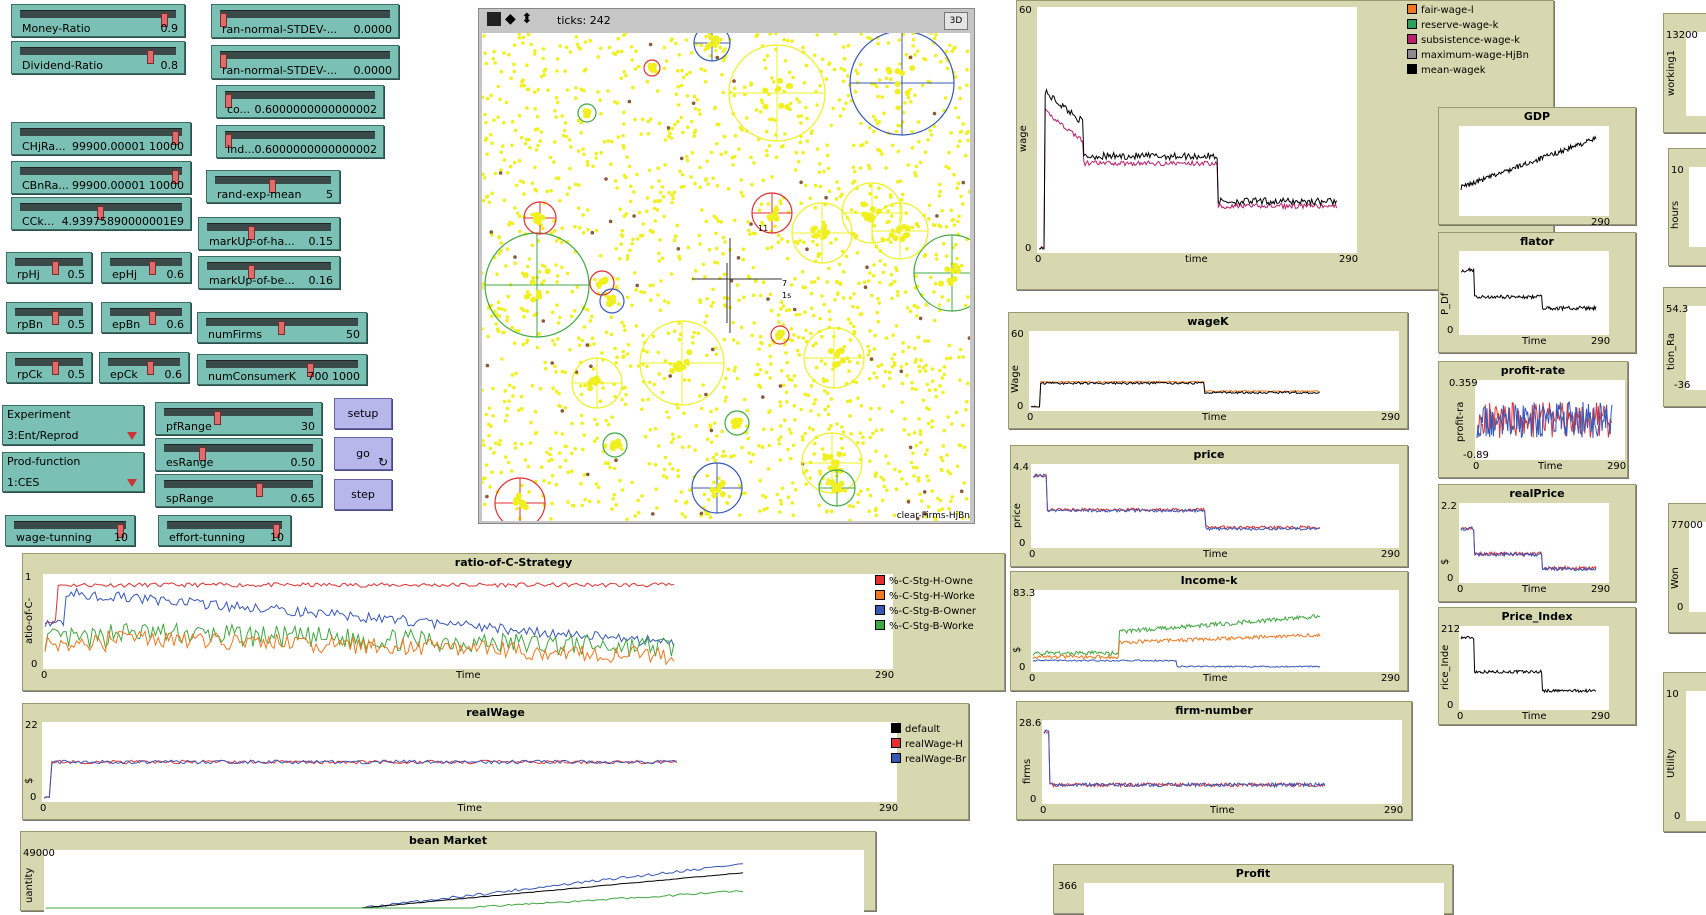  What do you see at coordinates (1684, 73) in the screenshot?
I see `plot-right1: 13200 working1` at bounding box center [1684, 73].